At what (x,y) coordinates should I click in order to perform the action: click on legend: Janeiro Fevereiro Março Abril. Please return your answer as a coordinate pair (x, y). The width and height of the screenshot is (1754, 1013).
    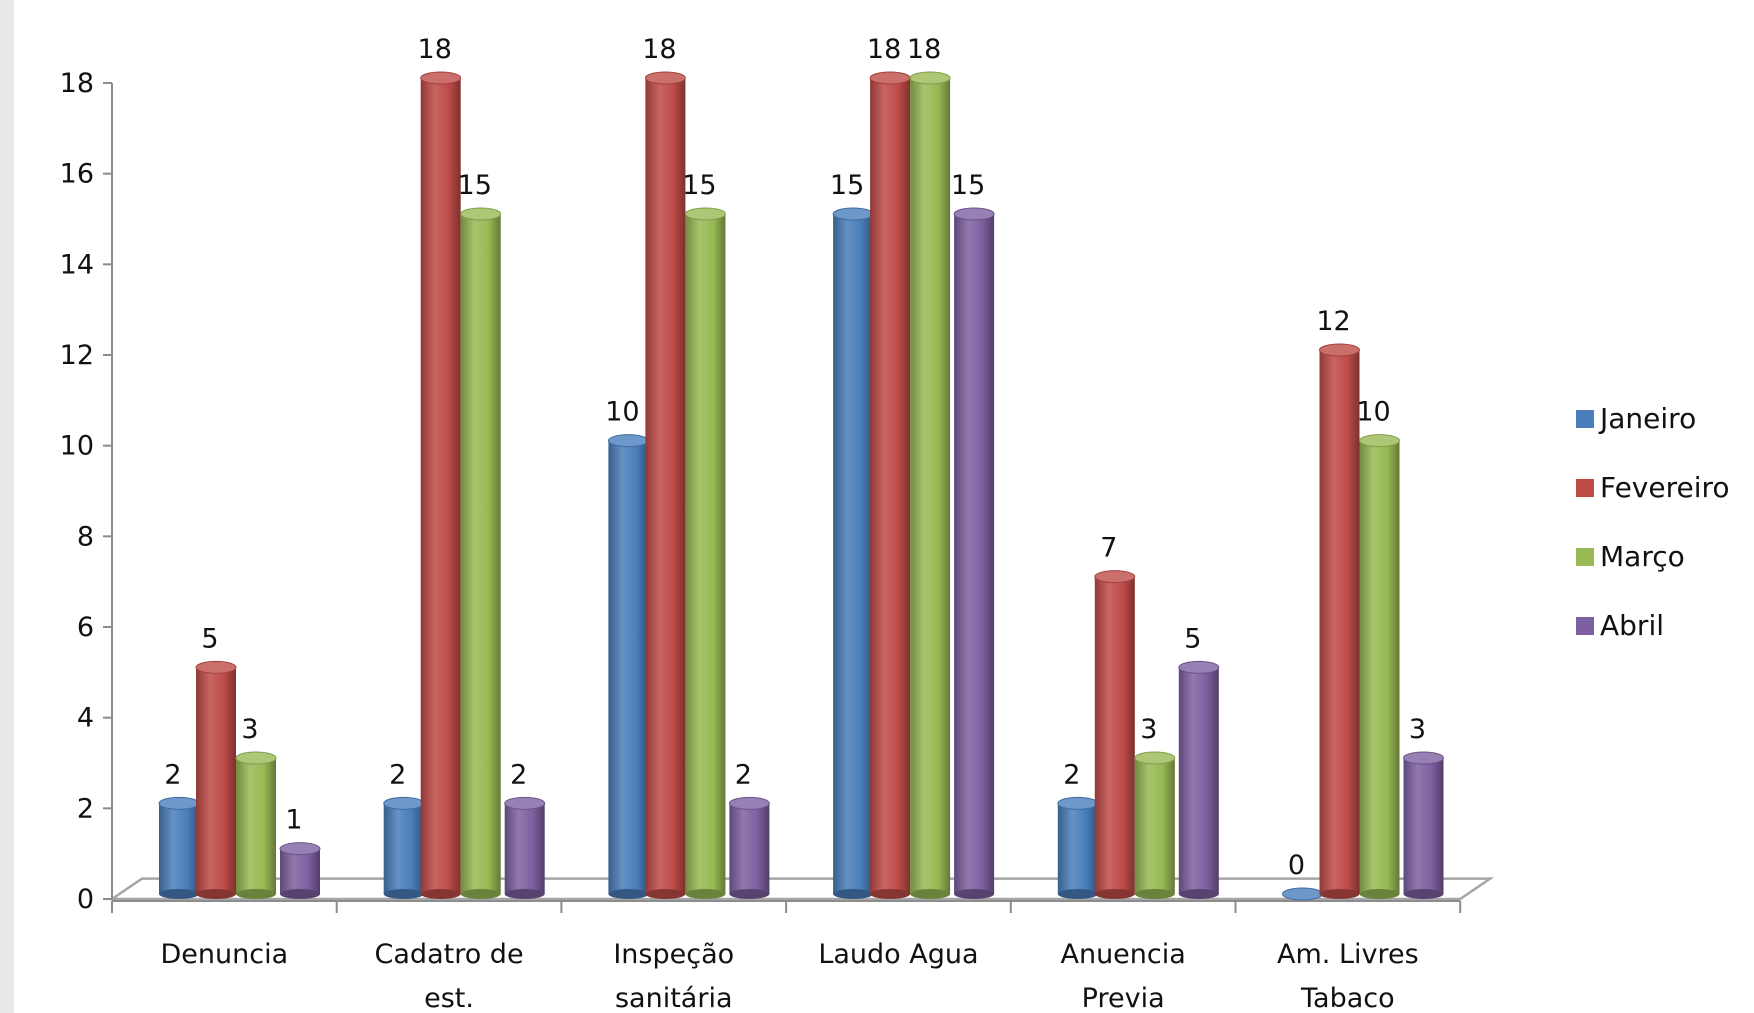
    Looking at the image, I should click on (1653, 522).